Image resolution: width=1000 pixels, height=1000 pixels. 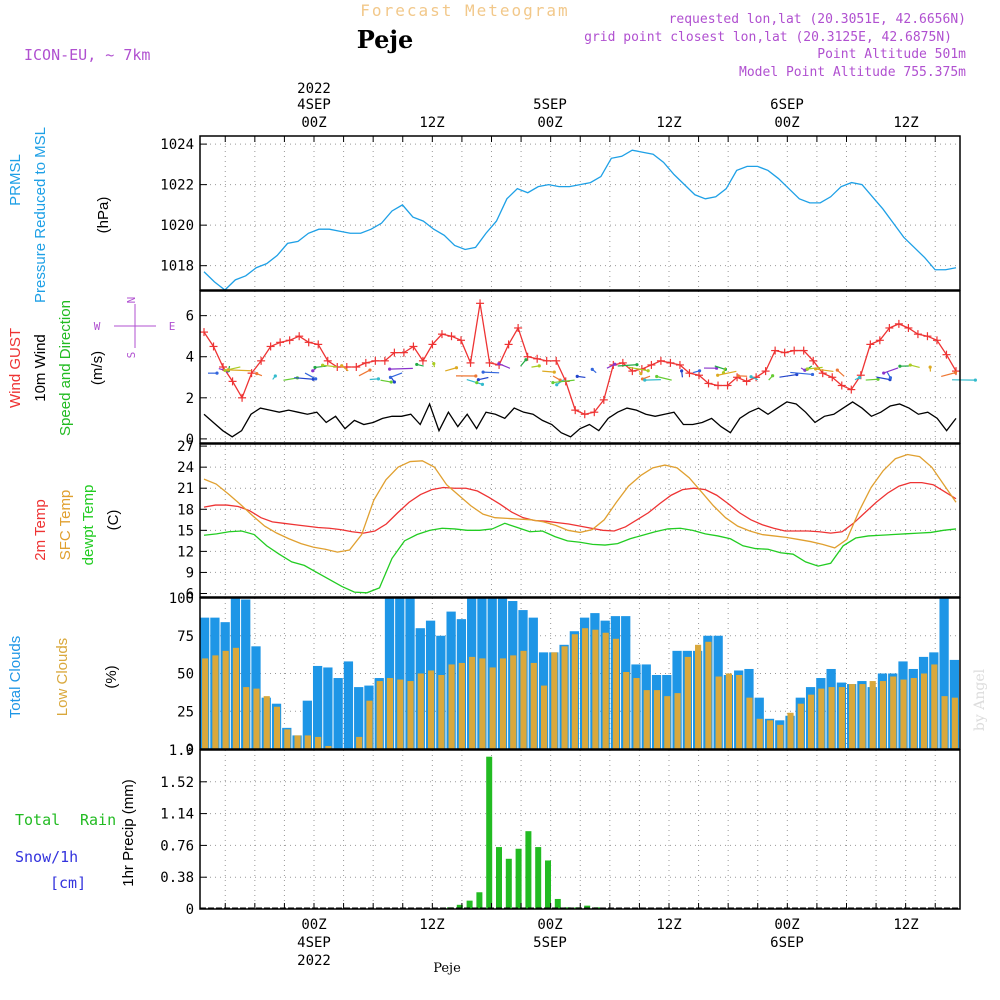 What do you see at coordinates (549, 925) in the screenshot?
I see `bottom-time-label: 00Z` at bounding box center [549, 925].